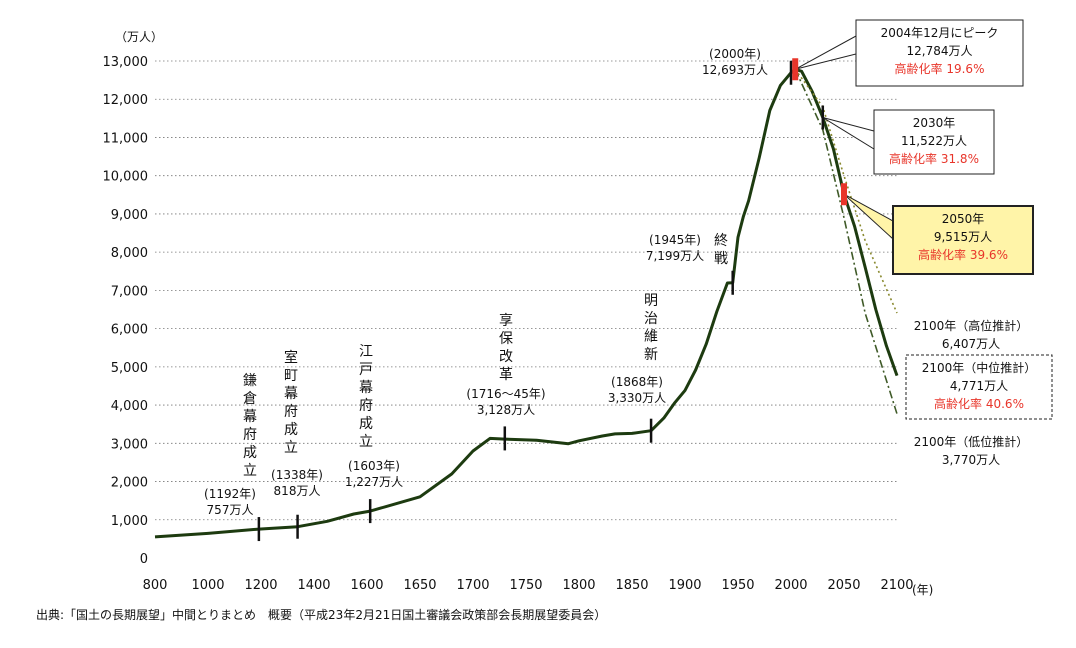 Image resolution: width=1076 pixels, height=648 pixels. I want to click on annotation-text: 3,128万人, so click(506, 410).